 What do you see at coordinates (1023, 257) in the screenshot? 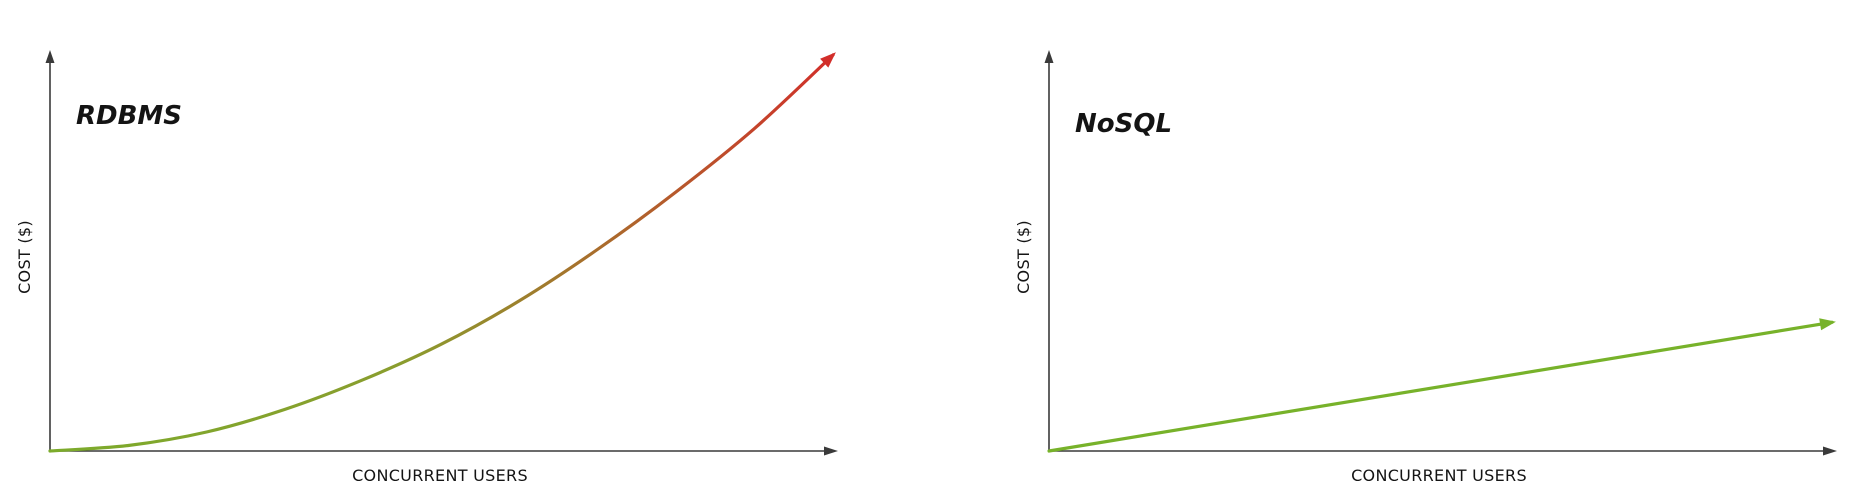
I see `nosql-y-axis-label: COST ($)` at bounding box center [1023, 257].